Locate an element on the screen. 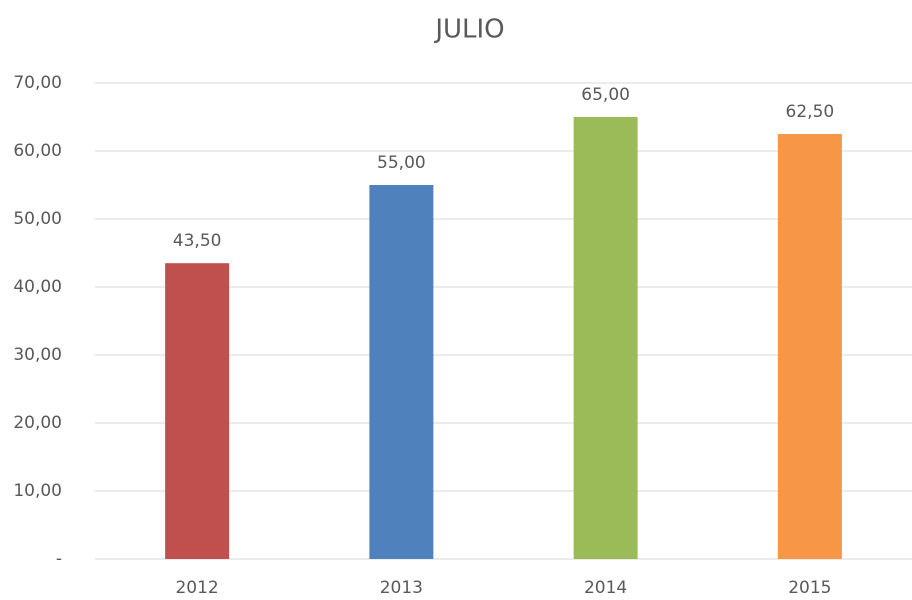 The height and width of the screenshot is (600, 912). y-tick-label: 60,00 is located at coordinates (37, 151).